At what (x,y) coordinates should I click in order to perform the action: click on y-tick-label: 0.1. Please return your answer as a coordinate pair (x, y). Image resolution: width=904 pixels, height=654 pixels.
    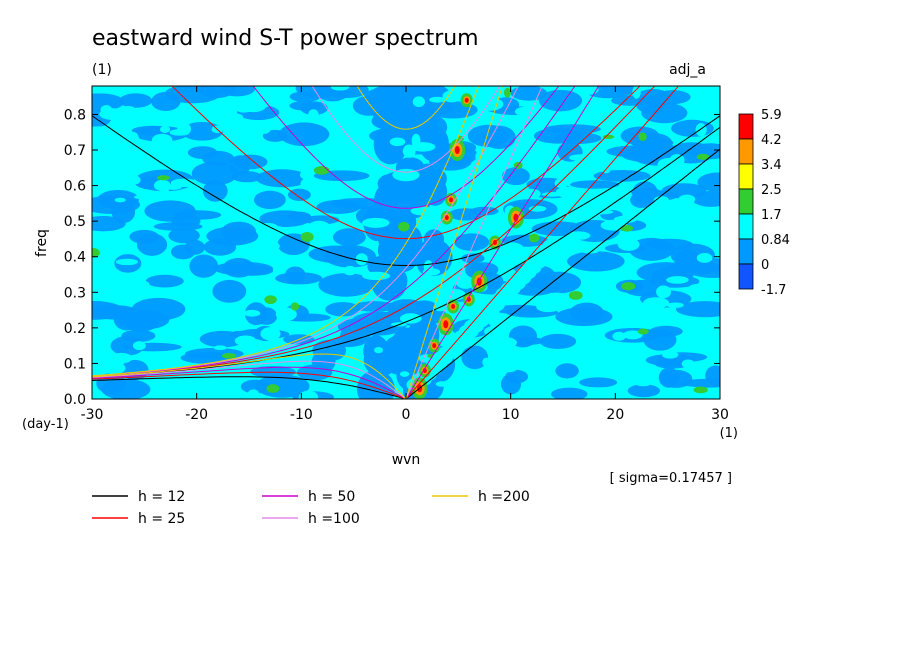
    Looking at the image, I should click on (75, 364).